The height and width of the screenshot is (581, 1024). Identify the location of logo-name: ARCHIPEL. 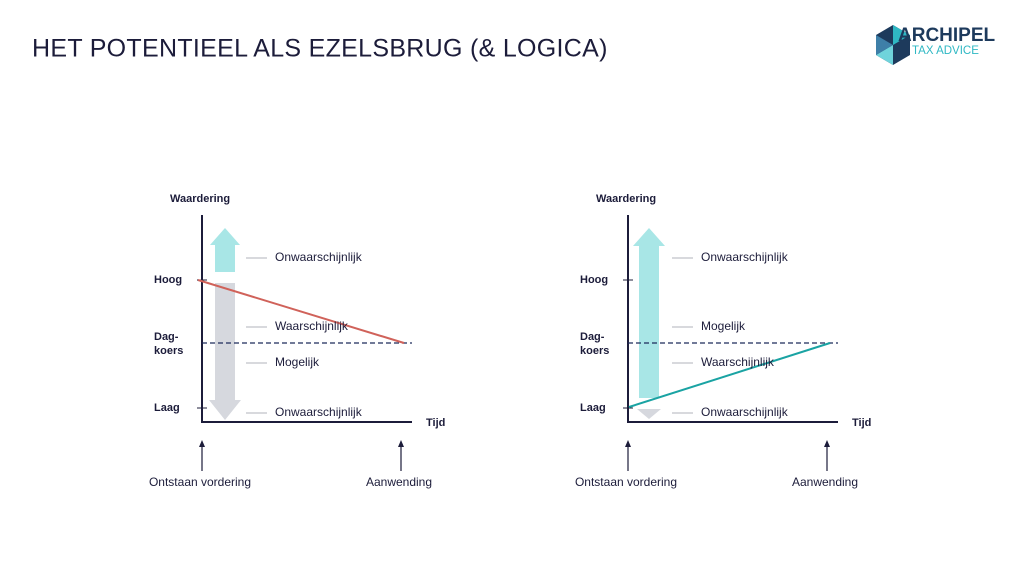
(947, 35).